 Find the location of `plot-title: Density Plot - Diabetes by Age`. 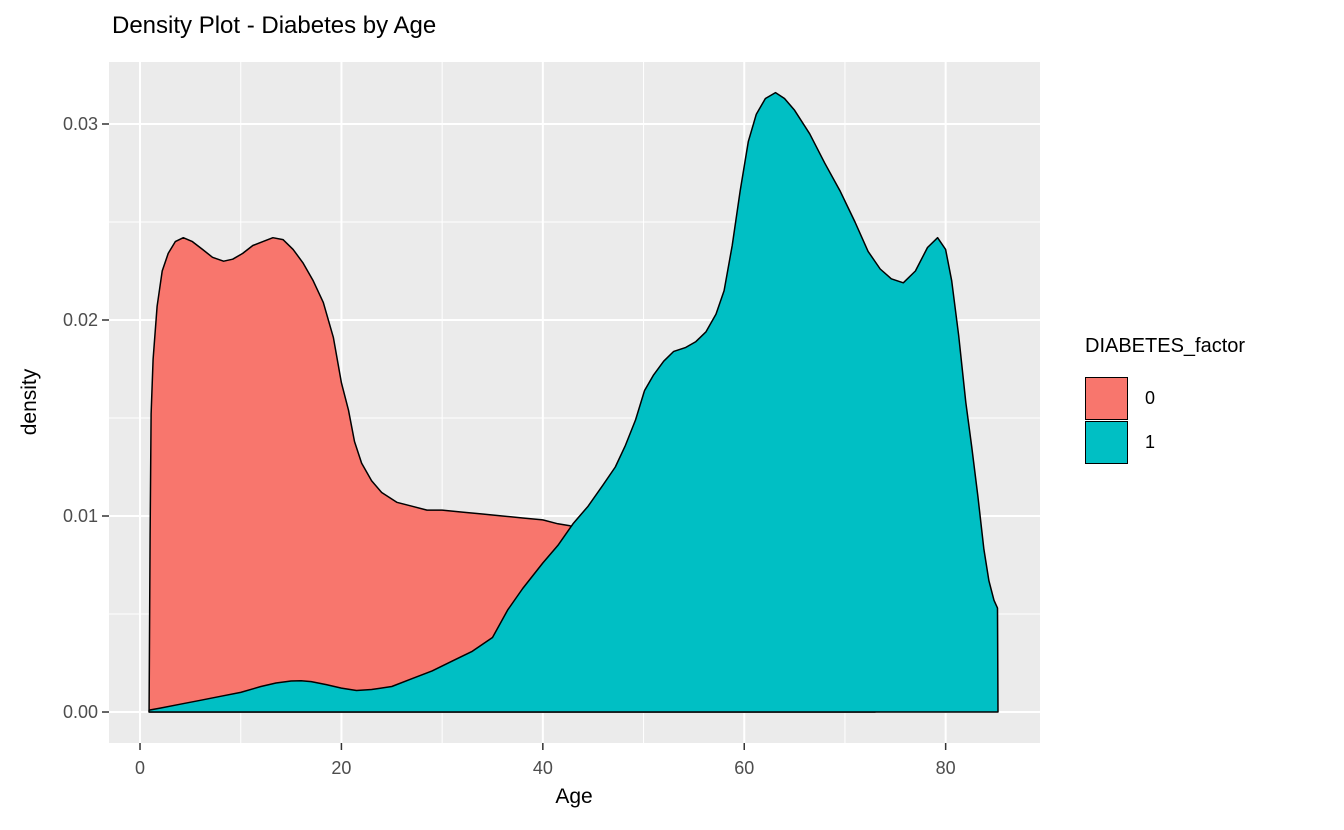

plot-title: Density Plot - Diabetes by Age is located at coordinates (274, 25).